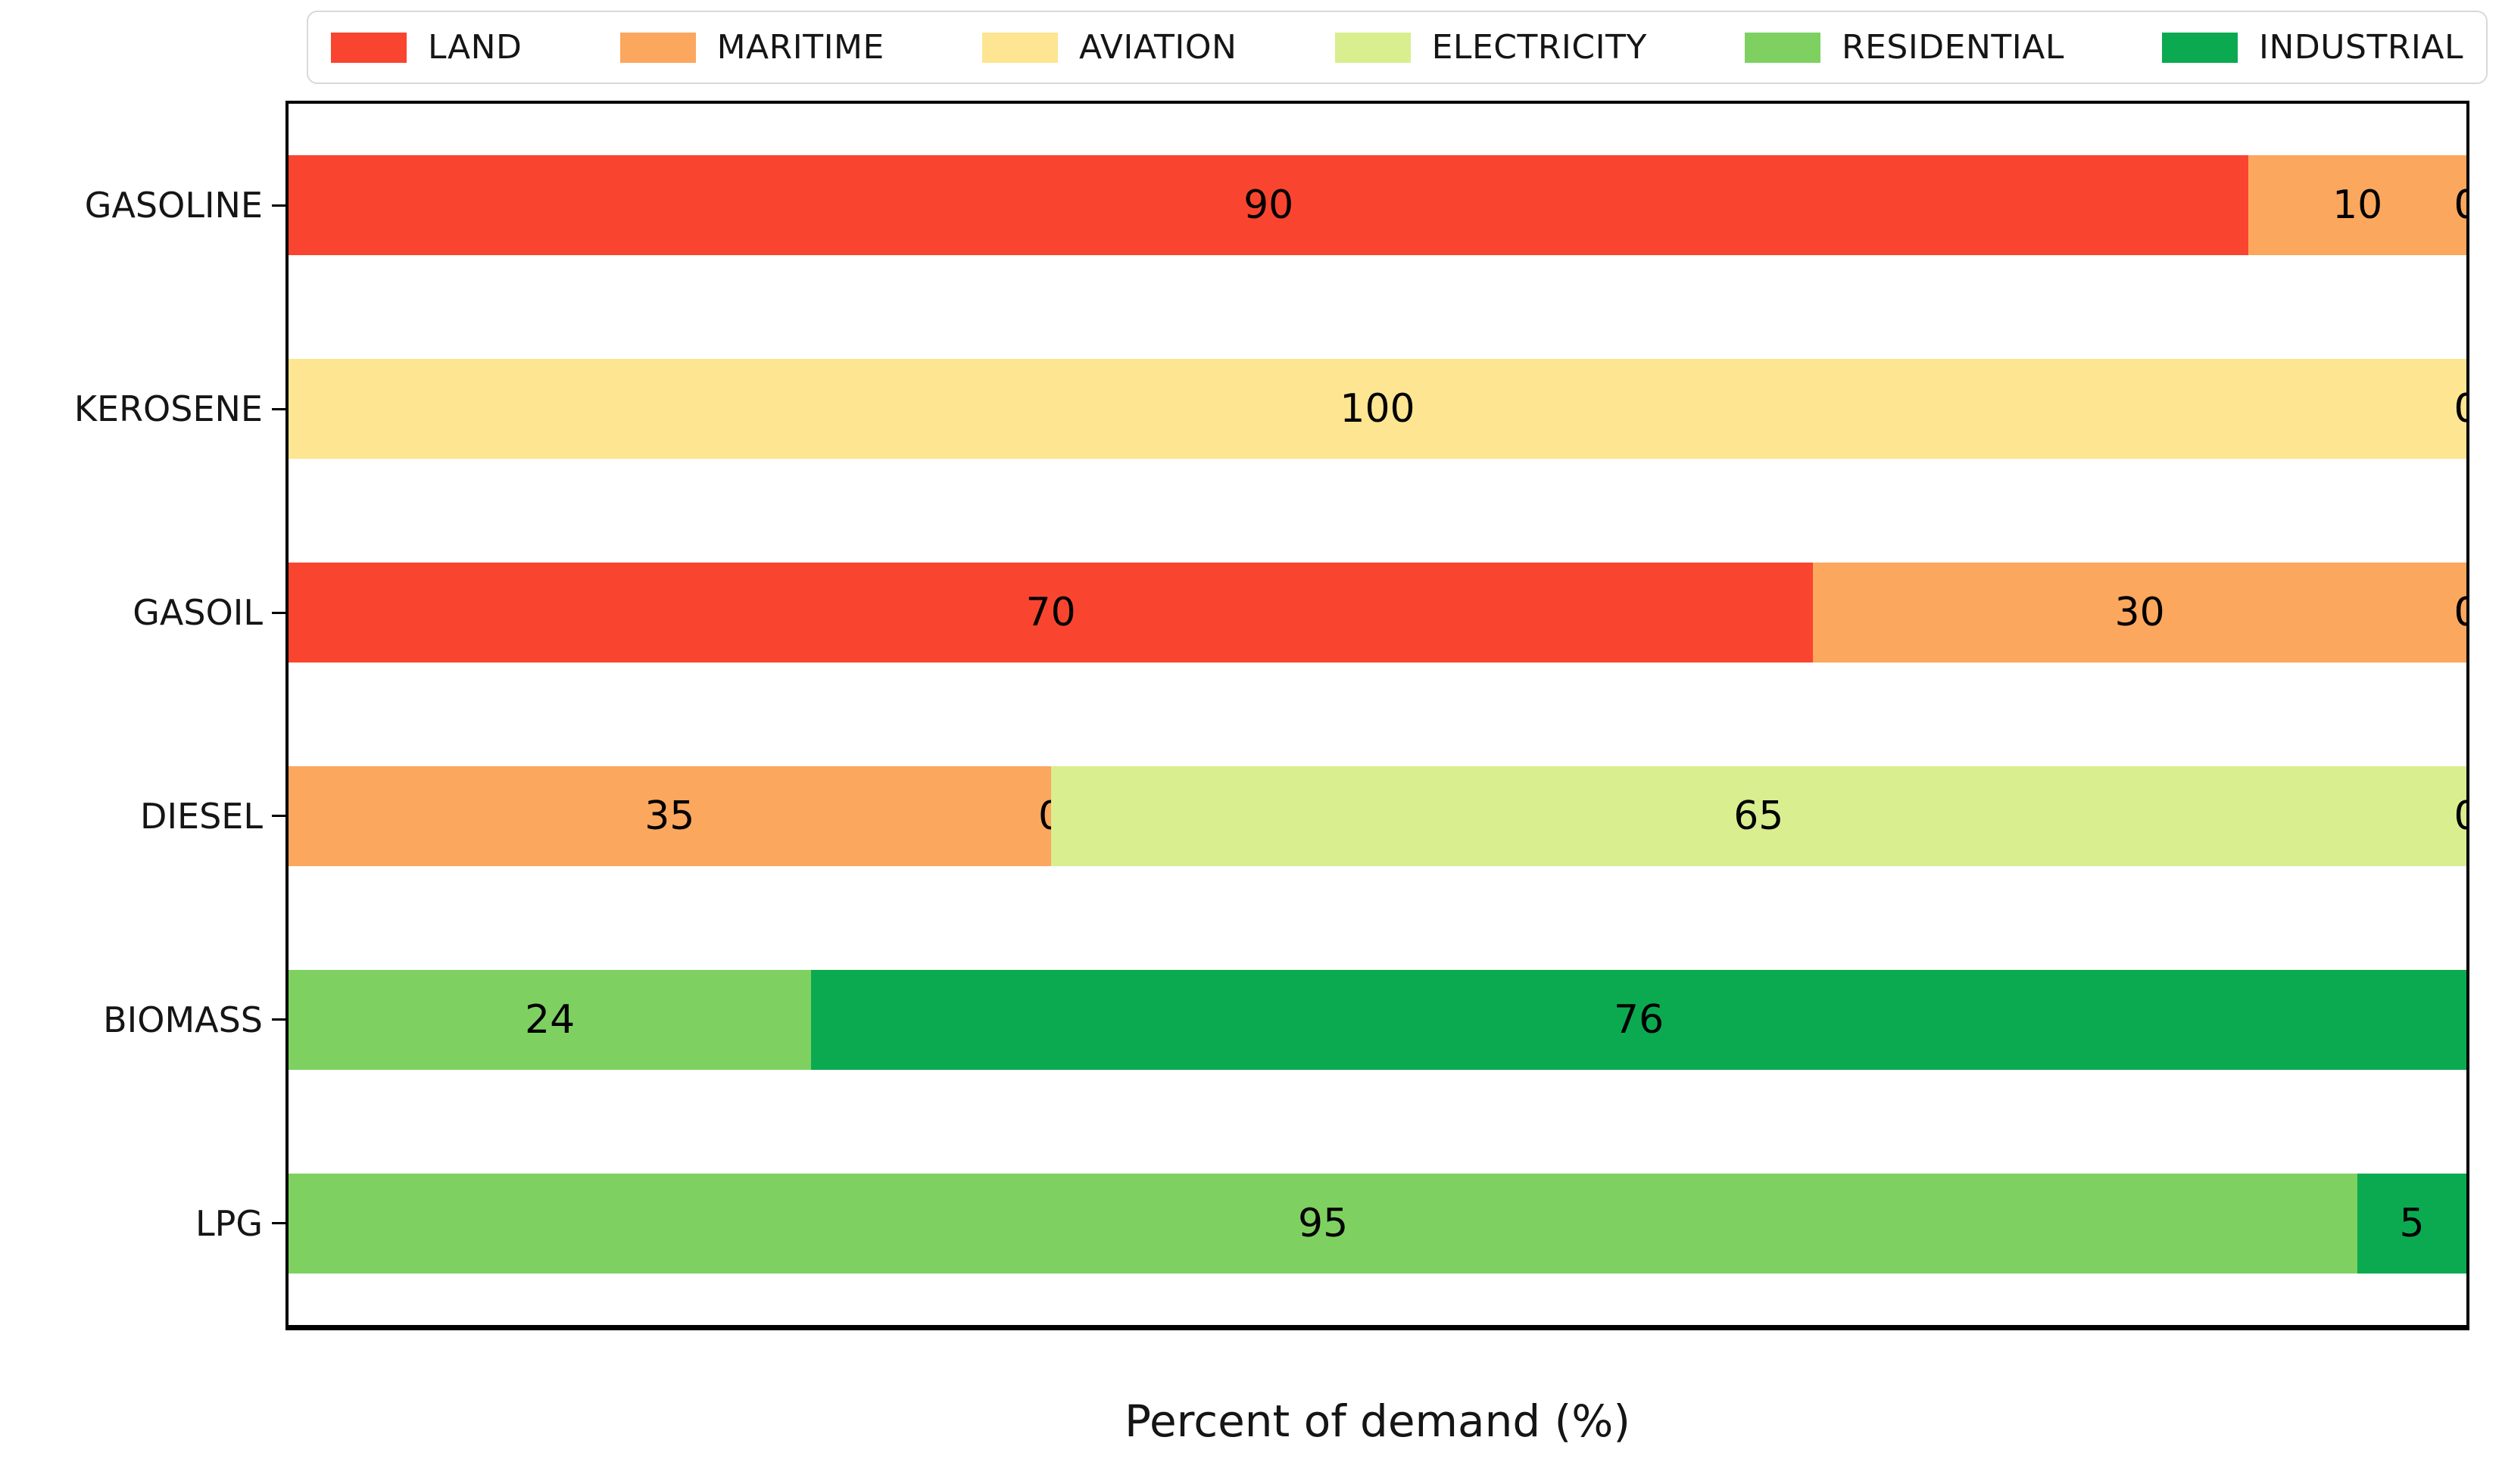  I want to click on bar-segment-lpg-industrial, so click(2411, 1223).